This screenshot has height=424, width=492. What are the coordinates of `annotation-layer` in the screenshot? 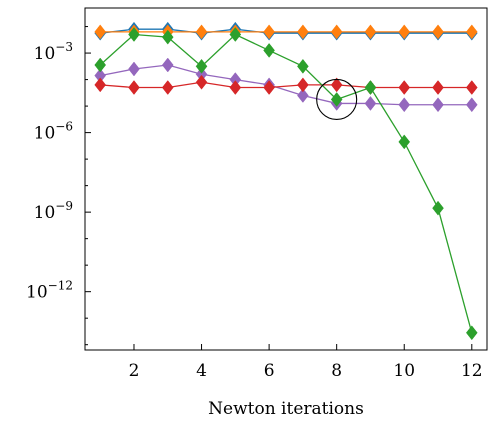 It's located at (337, 99).